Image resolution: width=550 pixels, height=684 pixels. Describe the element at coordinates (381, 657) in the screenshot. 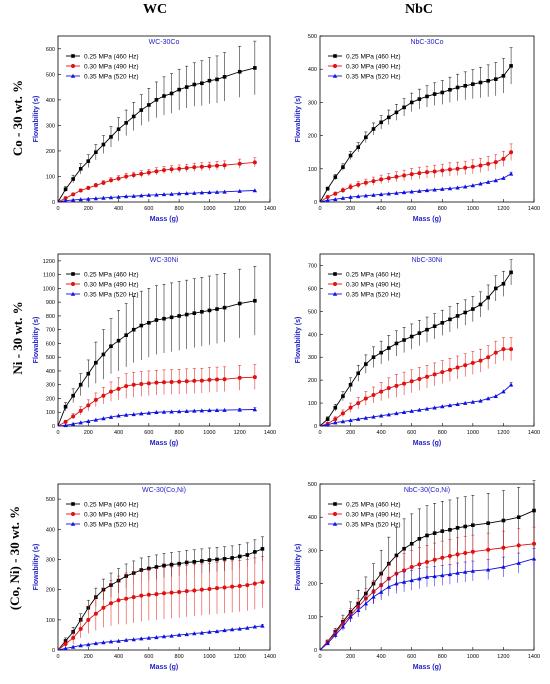

I see `x-tick-label: 400` at that location.